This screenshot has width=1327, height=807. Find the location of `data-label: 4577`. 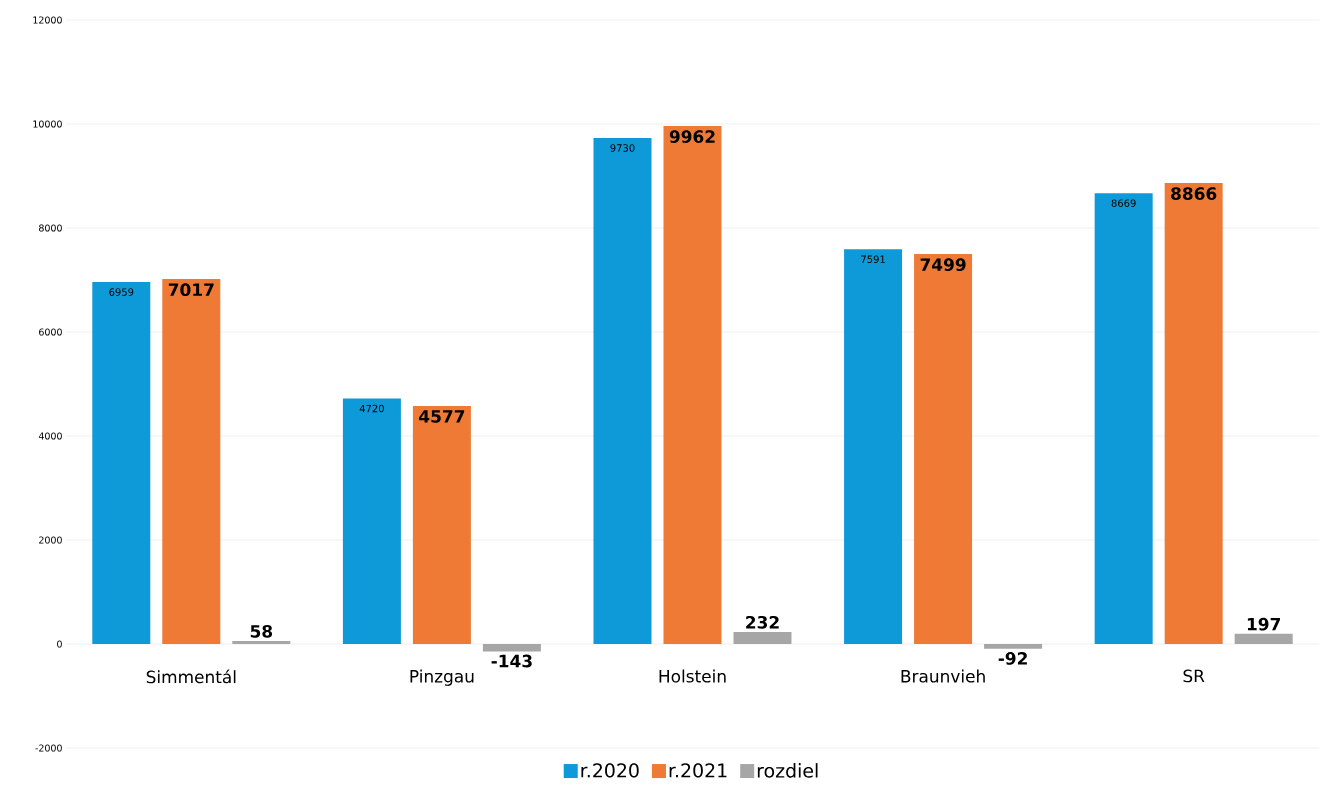

data-label: 4577 is located at coordinates (442, 416).